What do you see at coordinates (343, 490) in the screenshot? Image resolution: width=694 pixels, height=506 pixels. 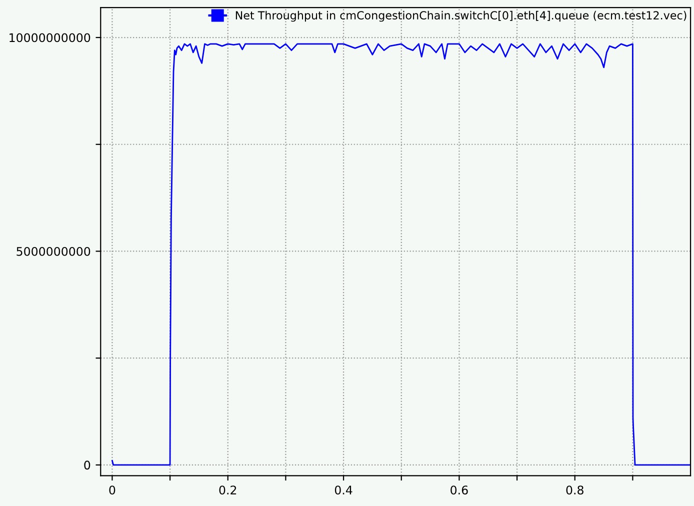 I see `x-tick-label: 0.4` at bounding box center [343, 490].